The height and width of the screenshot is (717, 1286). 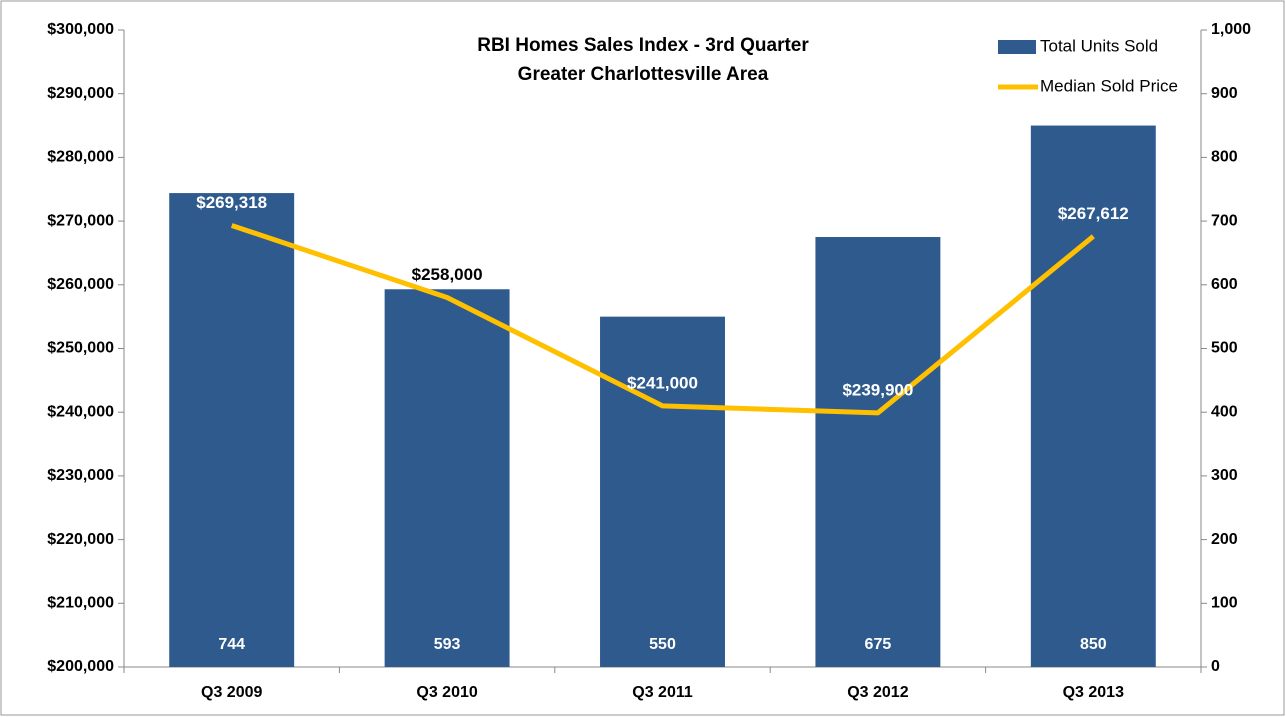 I want to click on y-tick-label: $240,000, so click(x=80, y=411).